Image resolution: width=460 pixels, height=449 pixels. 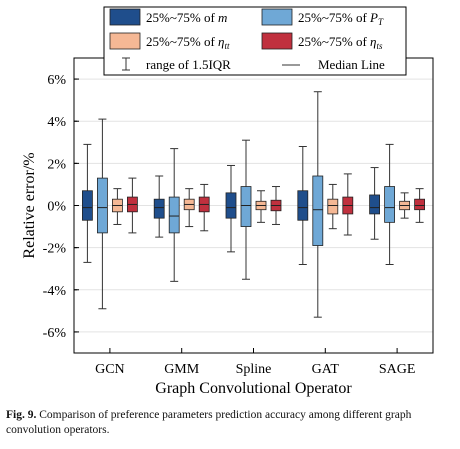 I want to click on legend-swatch-eta_ts, so click(x=277, y=41).